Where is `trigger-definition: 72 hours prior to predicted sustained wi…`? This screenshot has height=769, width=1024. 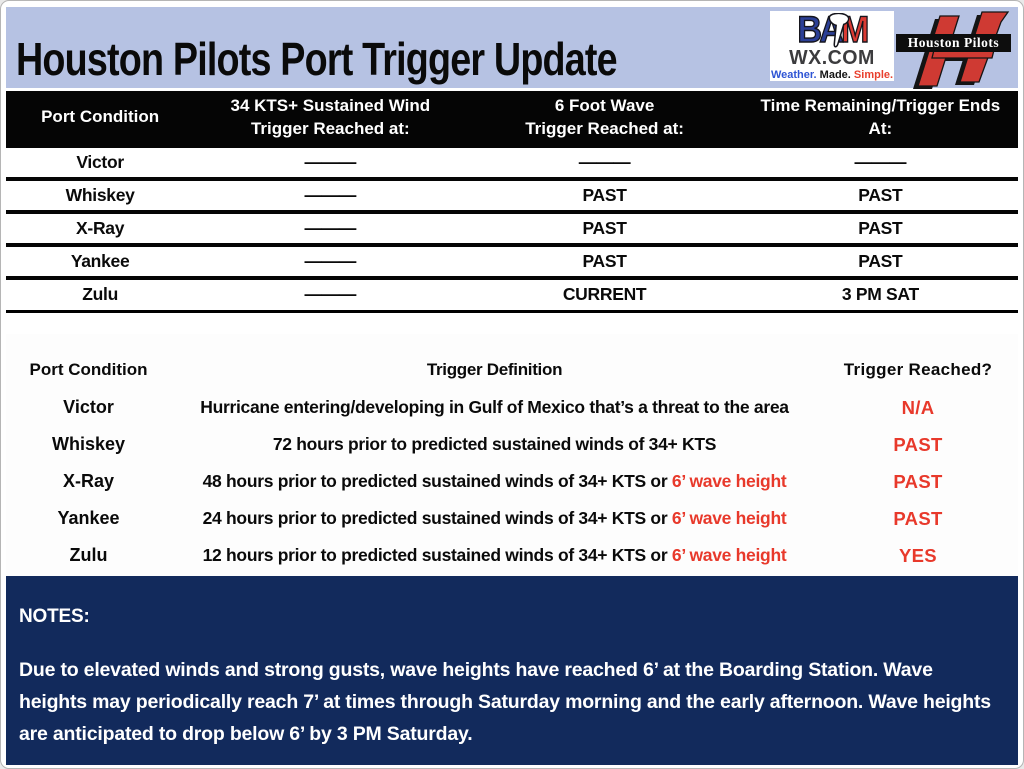
trigger-definition: 72 hours prior to predicted sustained wi… is located at coordinates (494, 444).